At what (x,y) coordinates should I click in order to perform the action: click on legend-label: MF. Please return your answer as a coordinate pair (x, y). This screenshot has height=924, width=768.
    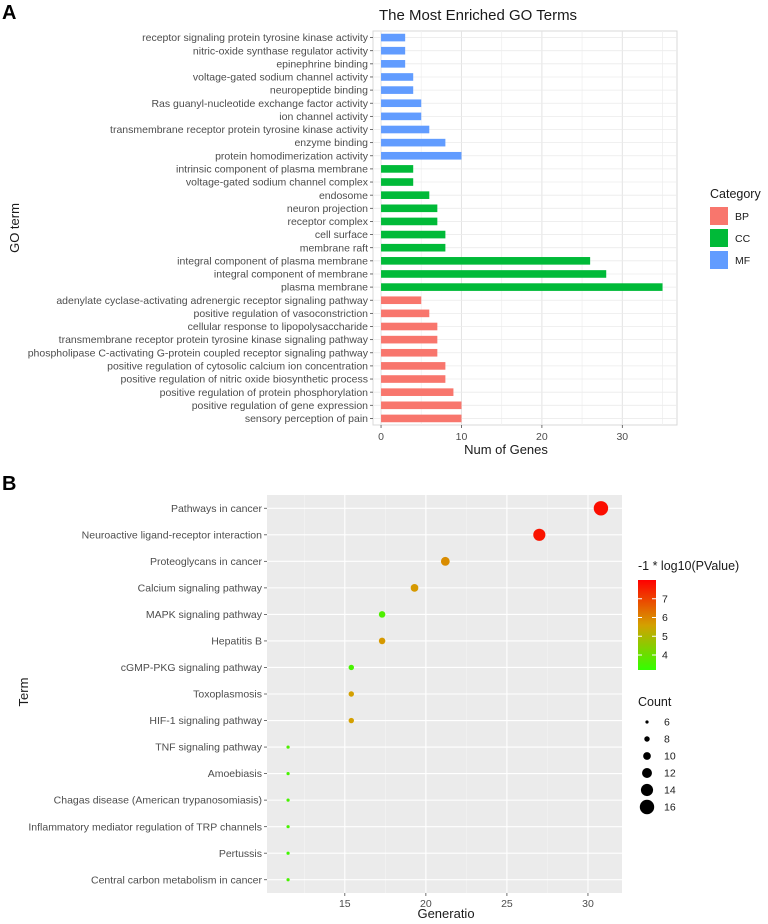
    Looking at the image, I should click on (742, 261).